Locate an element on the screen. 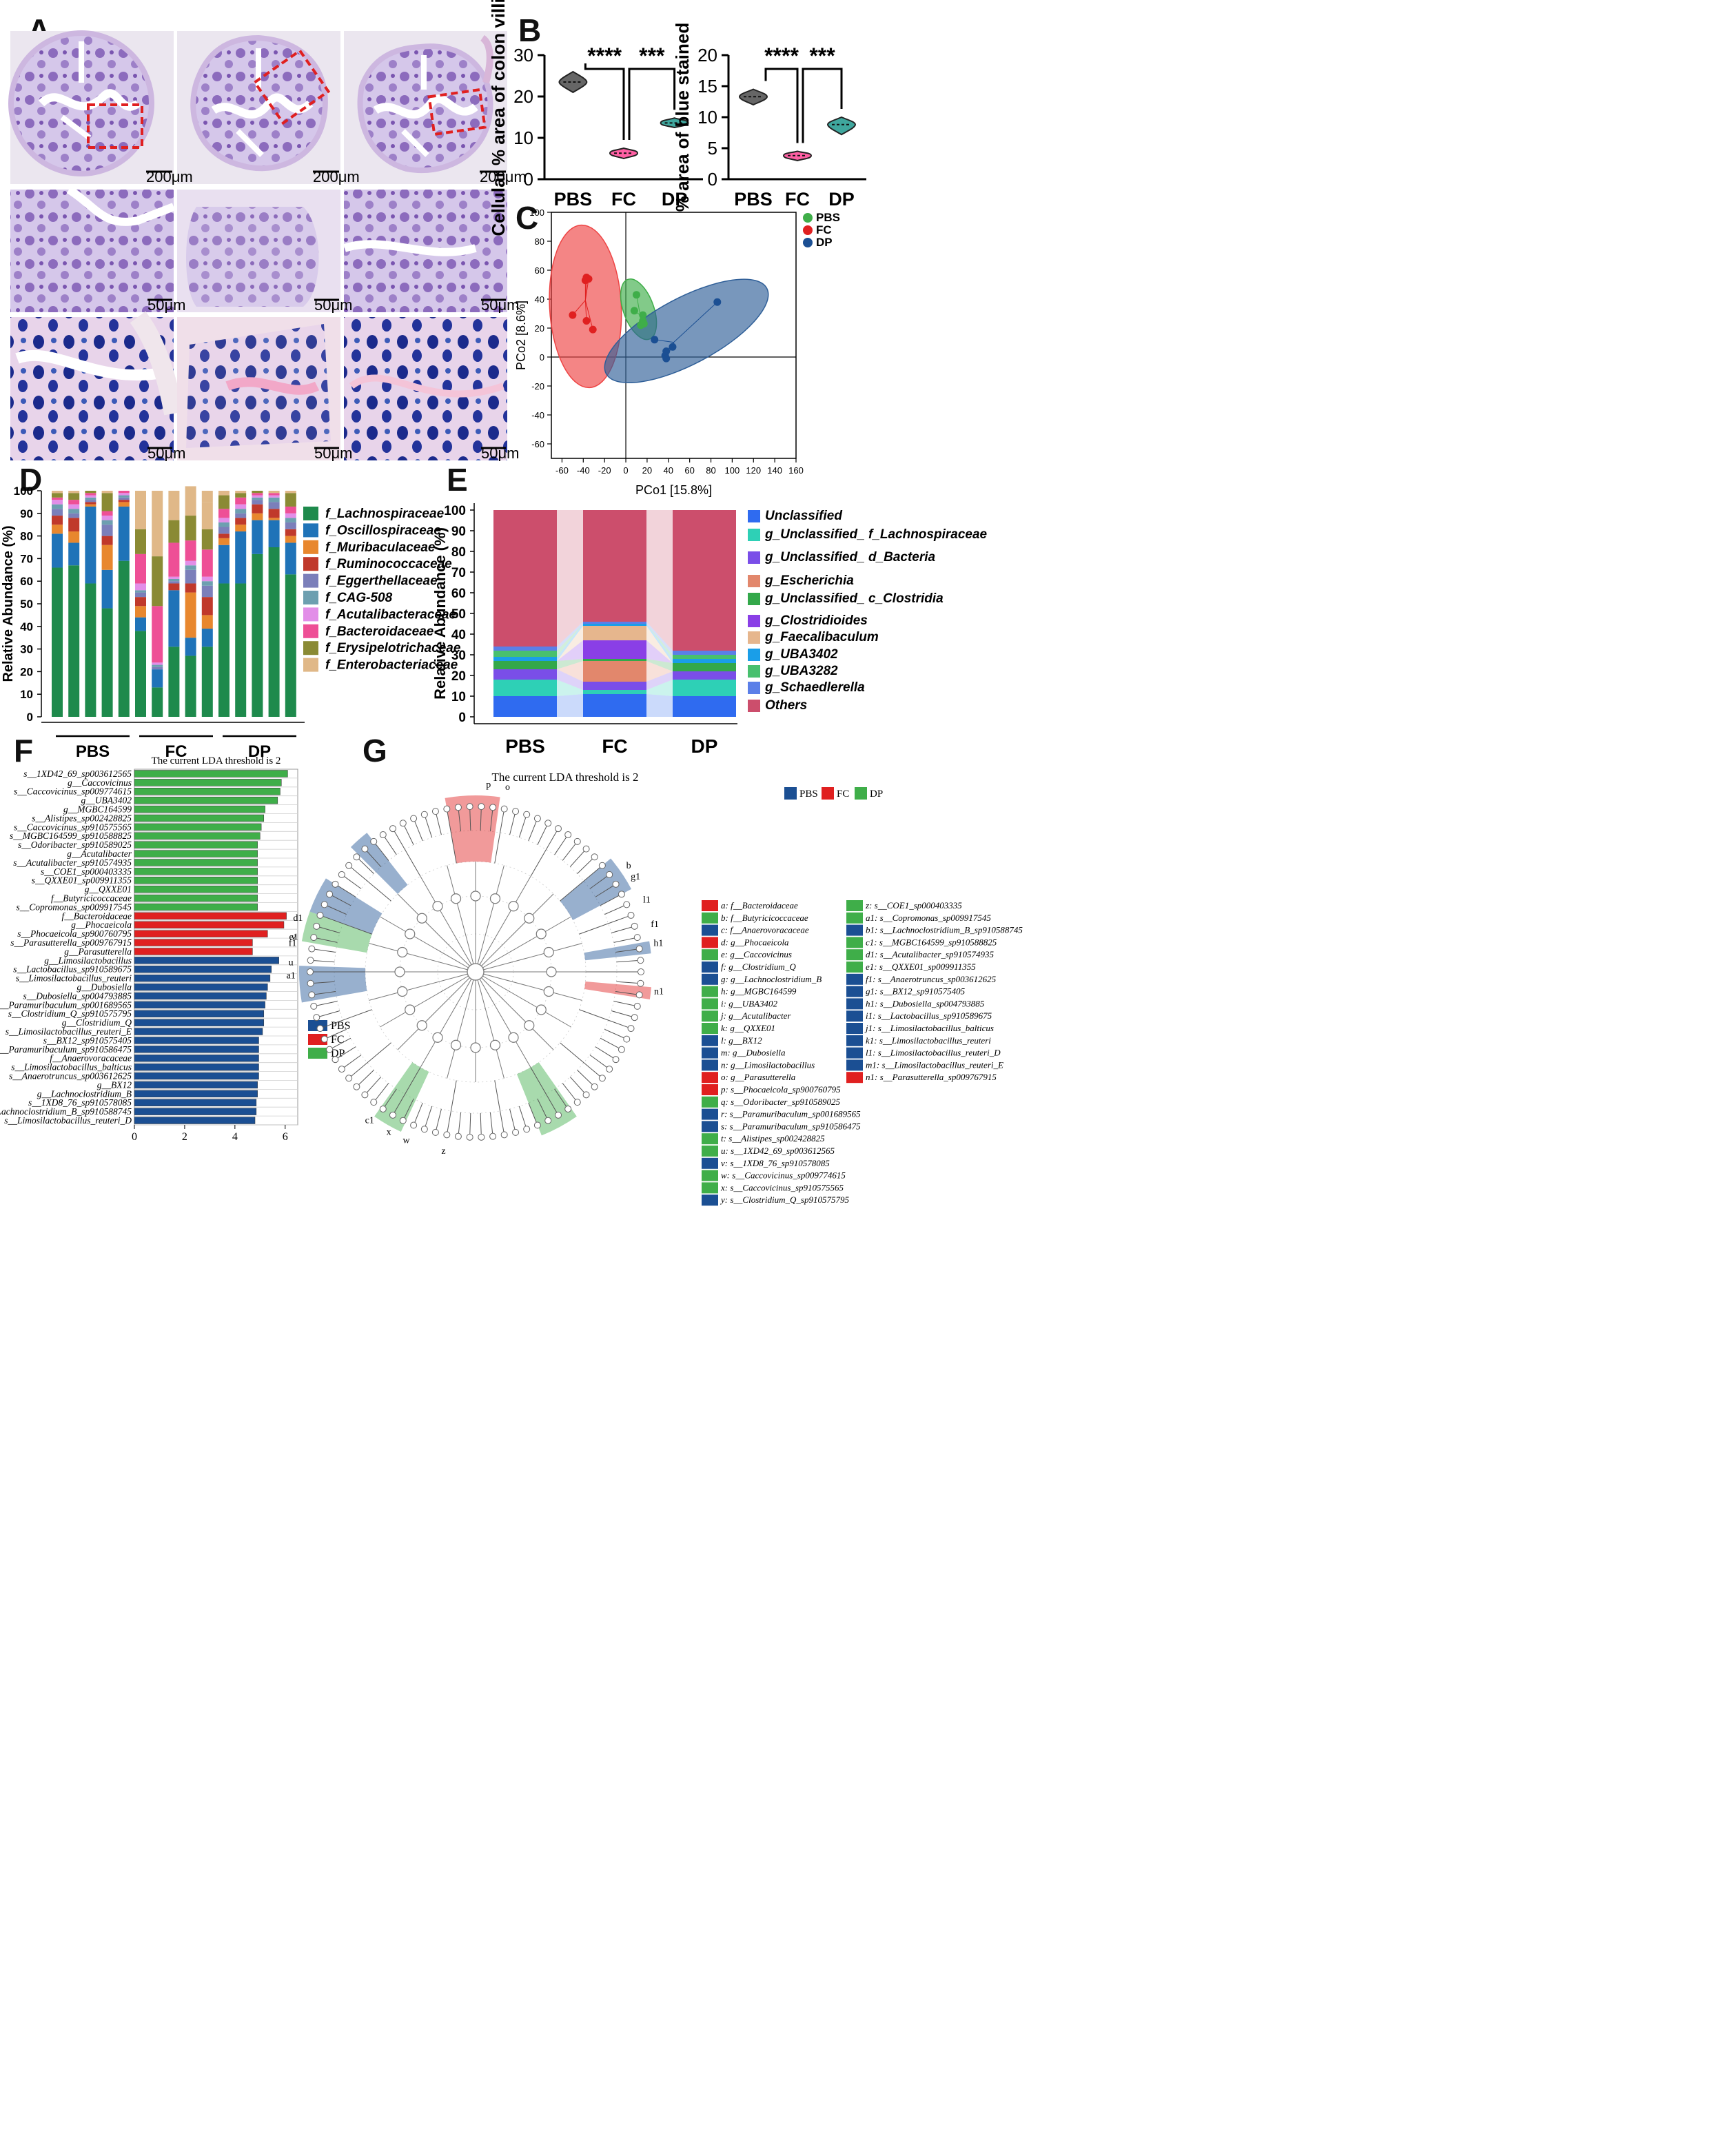  x-tick-label: 0 is located at coordinates (134, 1137).